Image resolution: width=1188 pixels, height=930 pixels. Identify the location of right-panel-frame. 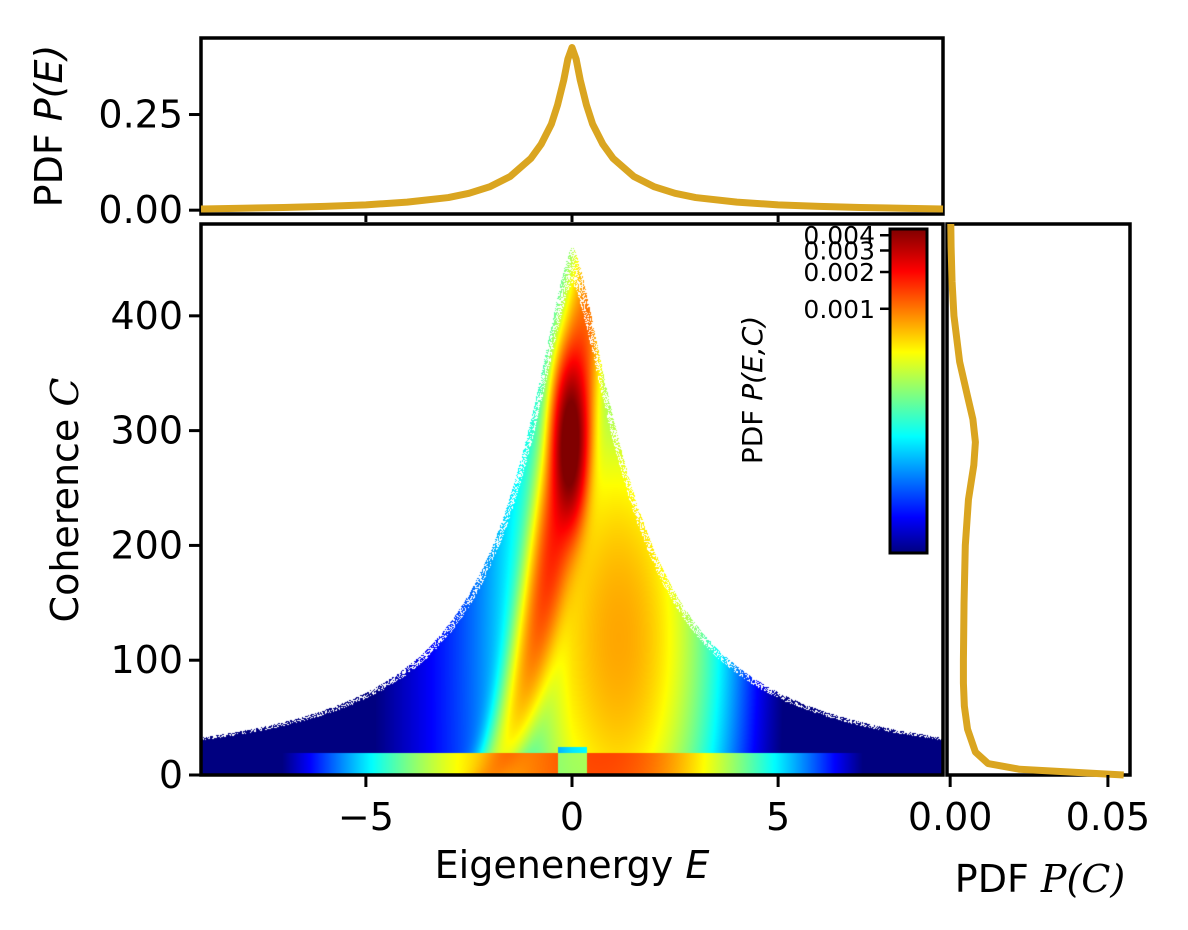
(1038, 499).